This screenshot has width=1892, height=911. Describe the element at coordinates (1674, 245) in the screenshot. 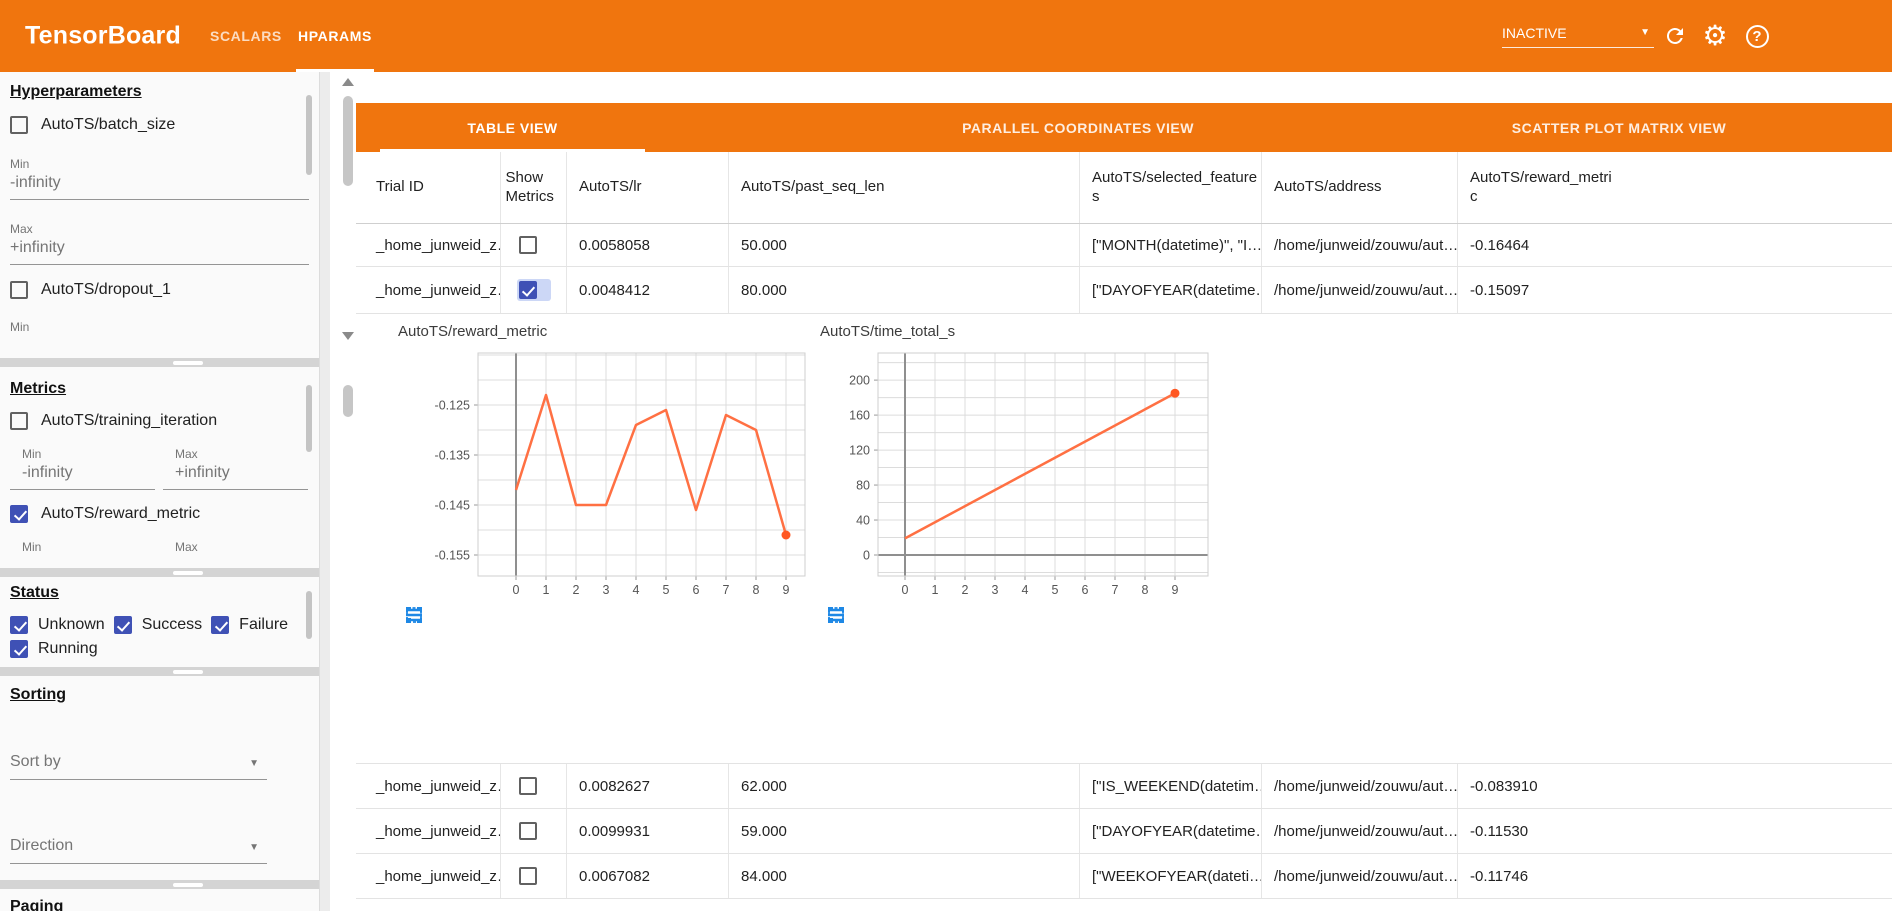

I see `reward-metric-cell: -0.16464` at that location.